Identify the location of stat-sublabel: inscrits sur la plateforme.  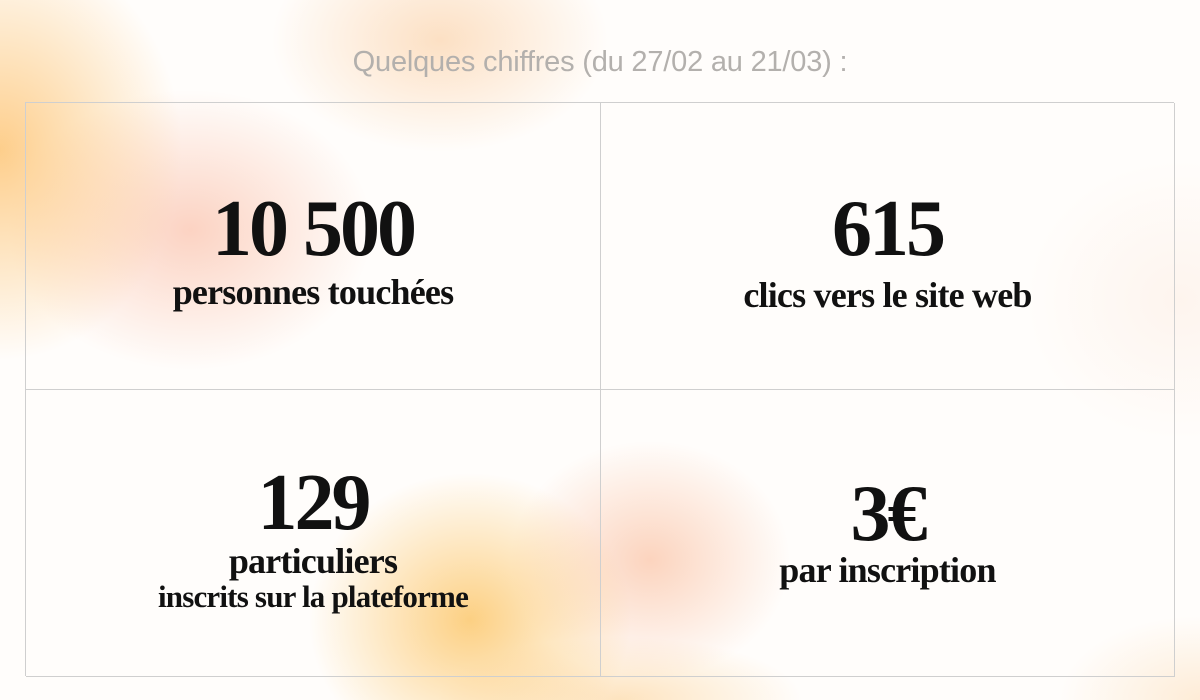
(313, 596).